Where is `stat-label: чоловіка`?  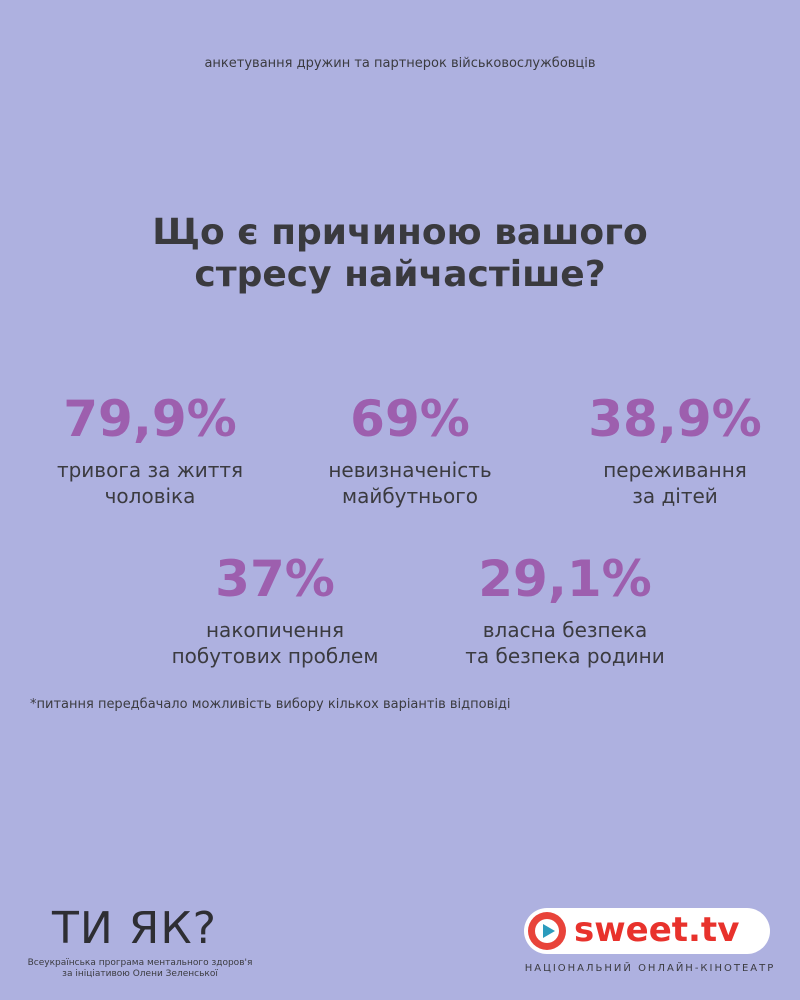 stat-label: чоловіка is located at coordinates (150, 496).